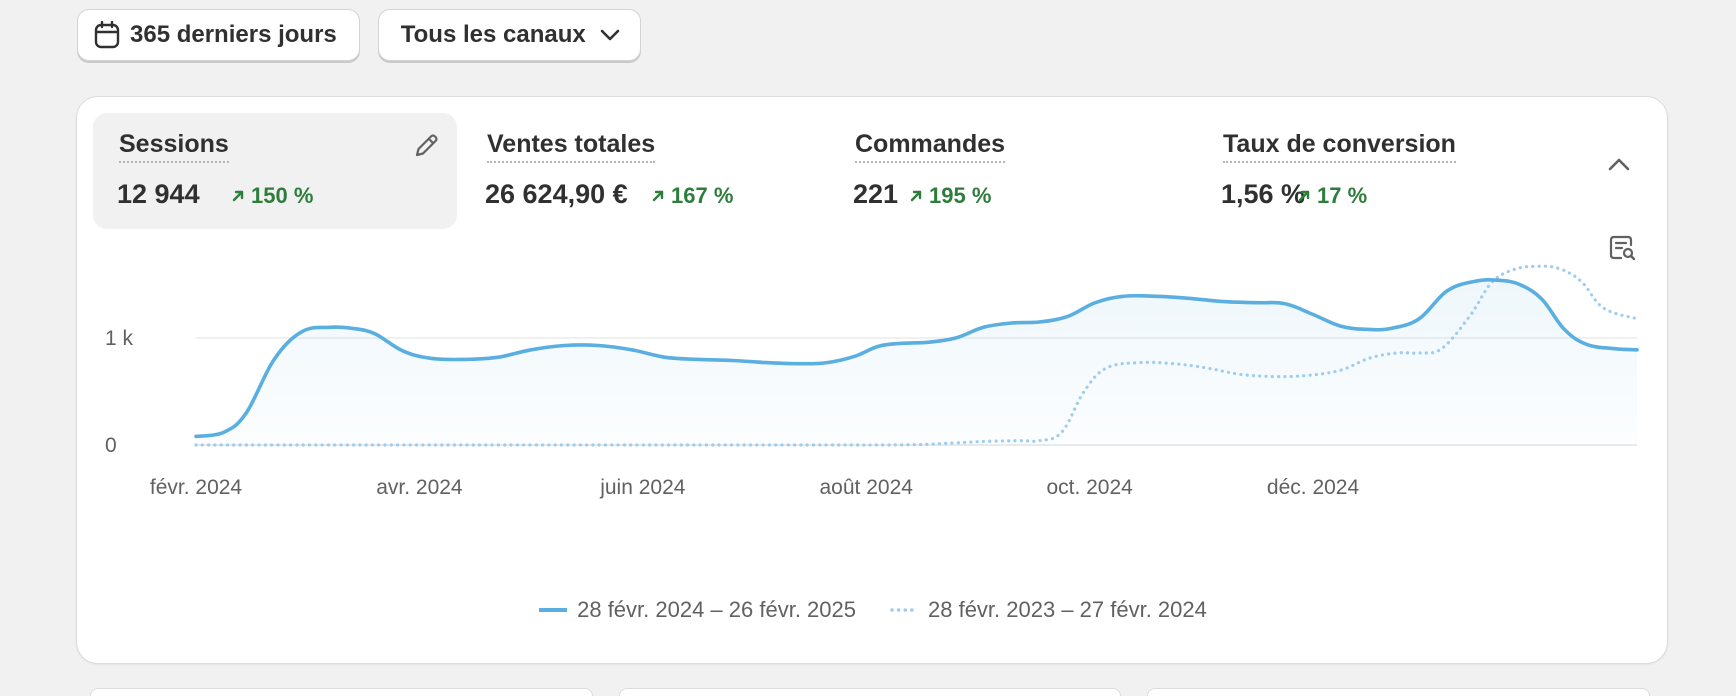 This screenshot has height=696, width=1736. I want to click on metric-value: 221, so click(876, 194).